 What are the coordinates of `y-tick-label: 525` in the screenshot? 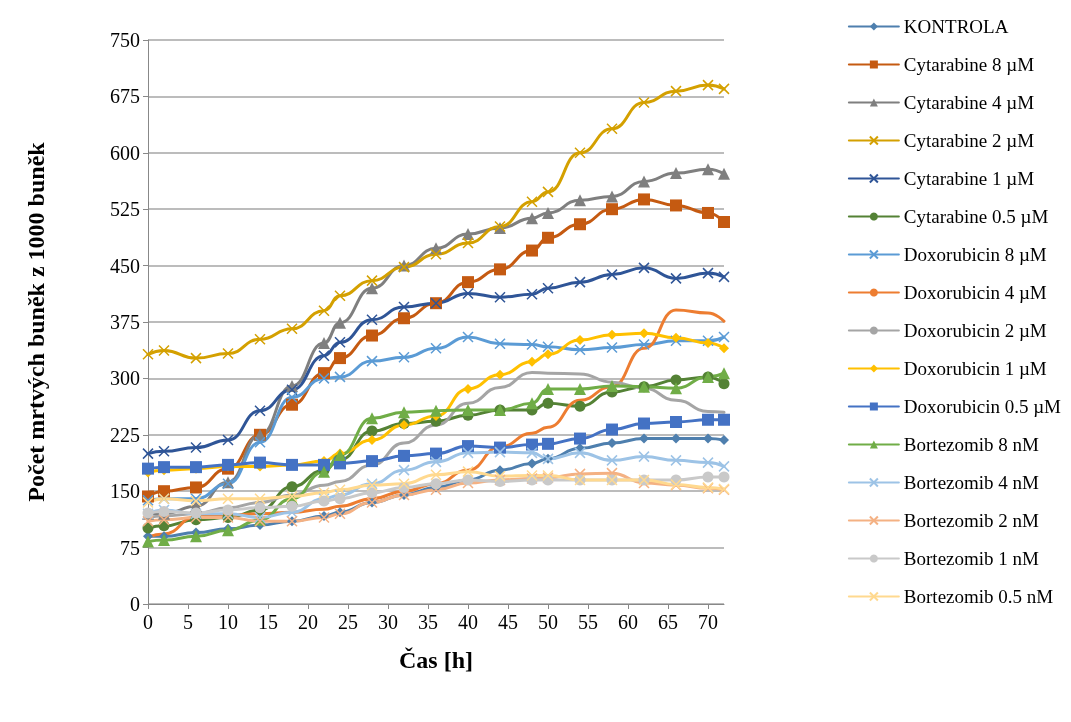 It's located at (125, 209).